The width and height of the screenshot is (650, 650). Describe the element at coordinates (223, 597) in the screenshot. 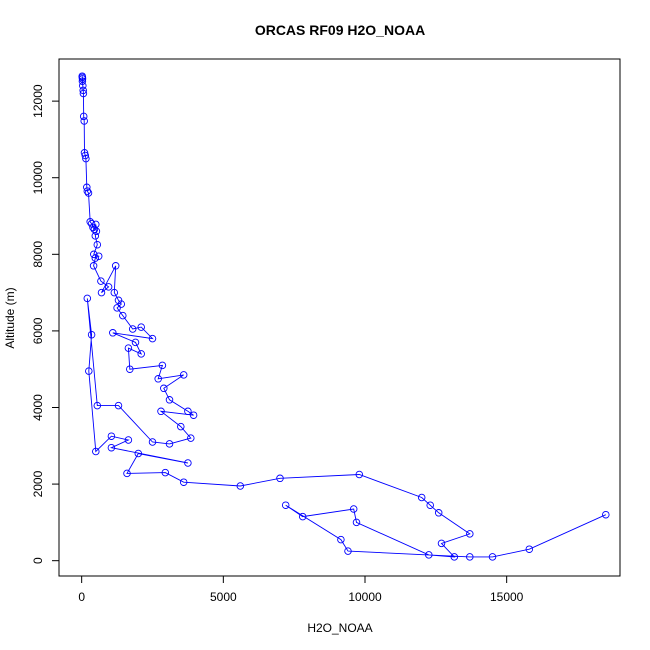

I see `x-tick-label: 5000` at that location.